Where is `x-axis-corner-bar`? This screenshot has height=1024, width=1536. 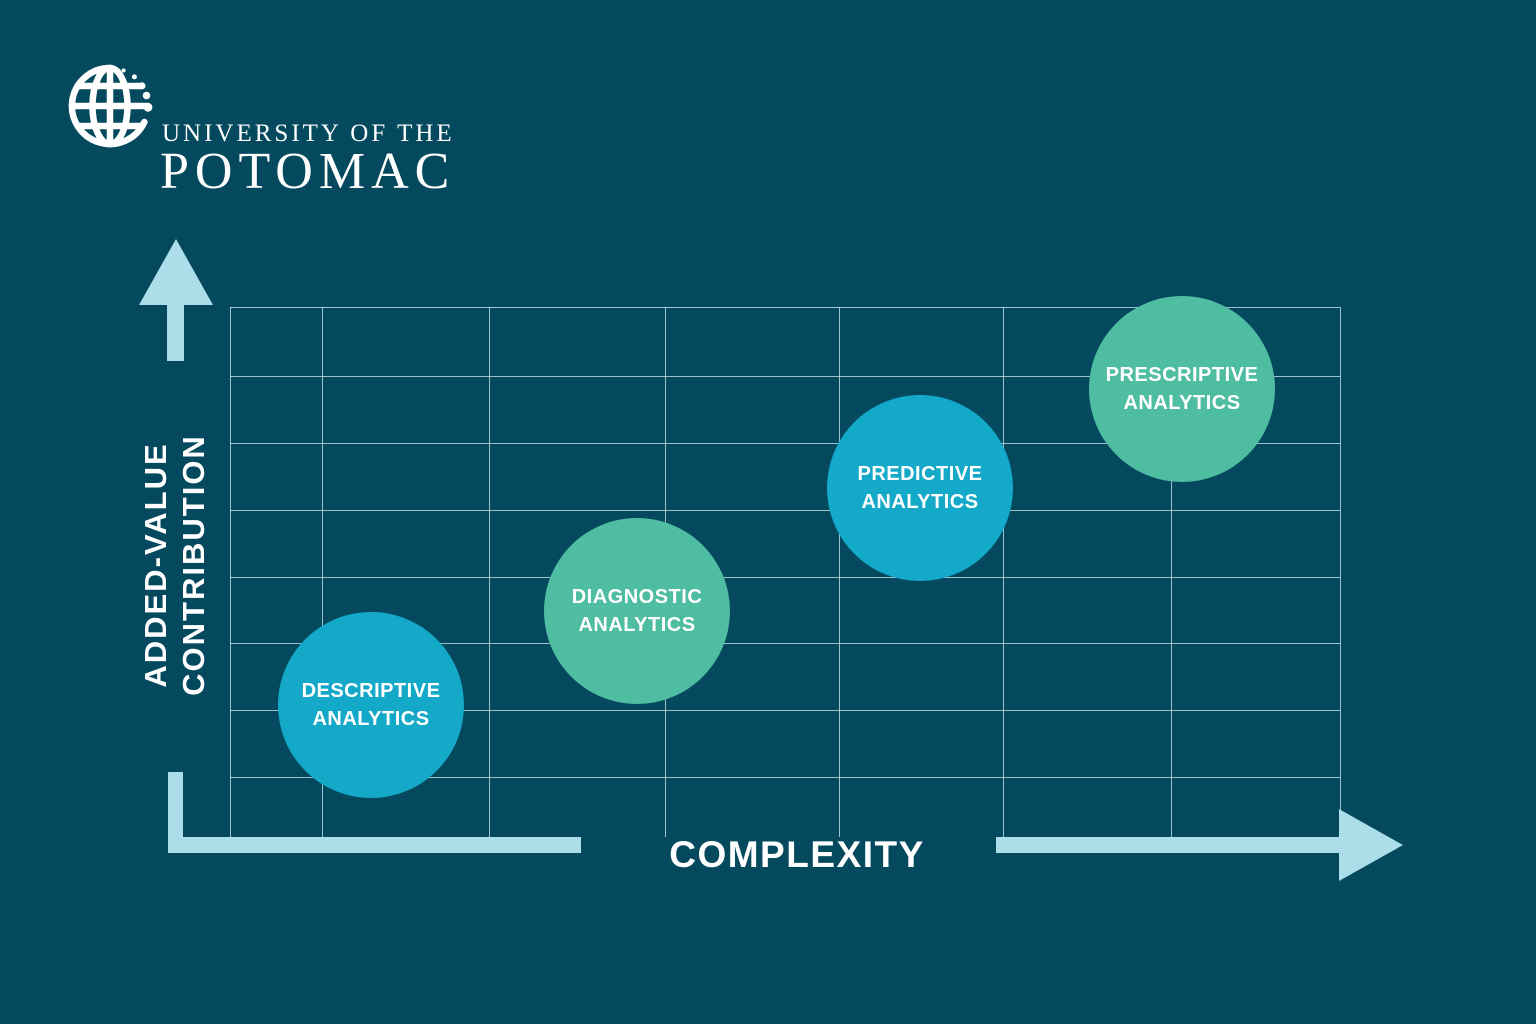 x-axis-corner-bar is located at coordinates (175, 812).